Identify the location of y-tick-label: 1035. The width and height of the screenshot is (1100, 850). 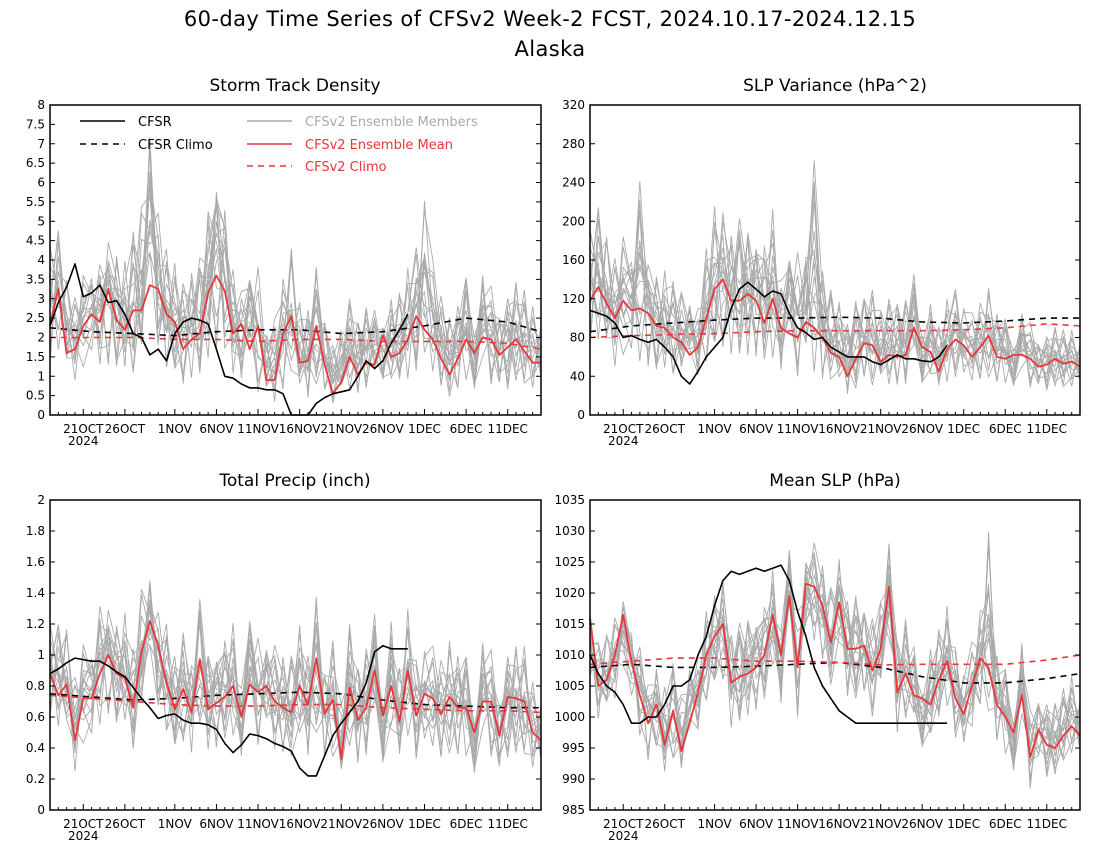
(569, 500).